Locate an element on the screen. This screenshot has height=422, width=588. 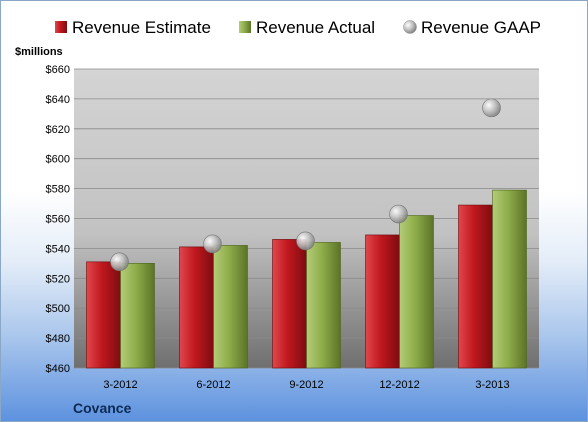
y-tick-label: $600 is located at coordinates (58, 160).